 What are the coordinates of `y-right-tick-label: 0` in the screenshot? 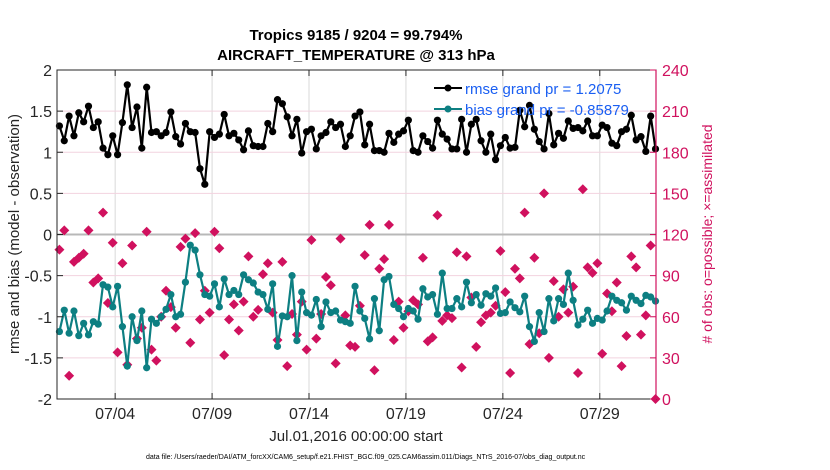 It's located at (666, 400).